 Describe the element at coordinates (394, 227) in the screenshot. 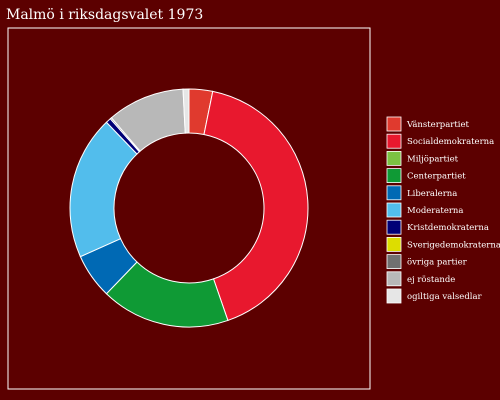

I see `legend-swatch-kristdemokraterna` at that location.